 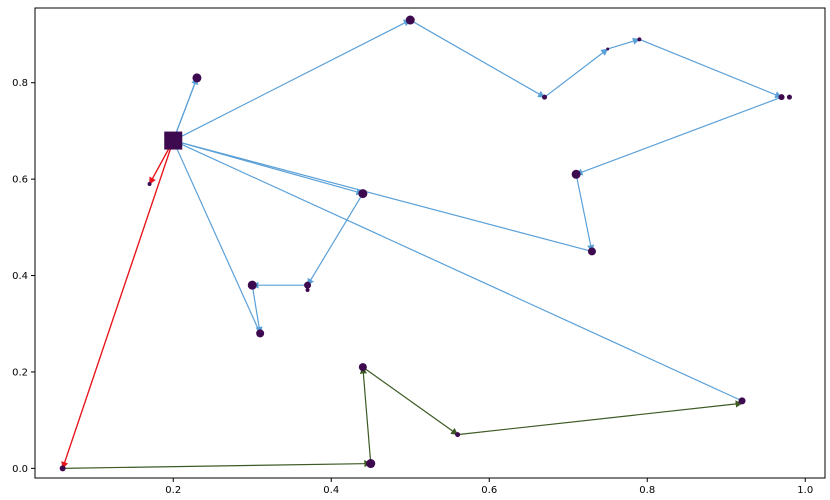 I want to click on x-tick-label: 0.6, so click(x=489, y=490).